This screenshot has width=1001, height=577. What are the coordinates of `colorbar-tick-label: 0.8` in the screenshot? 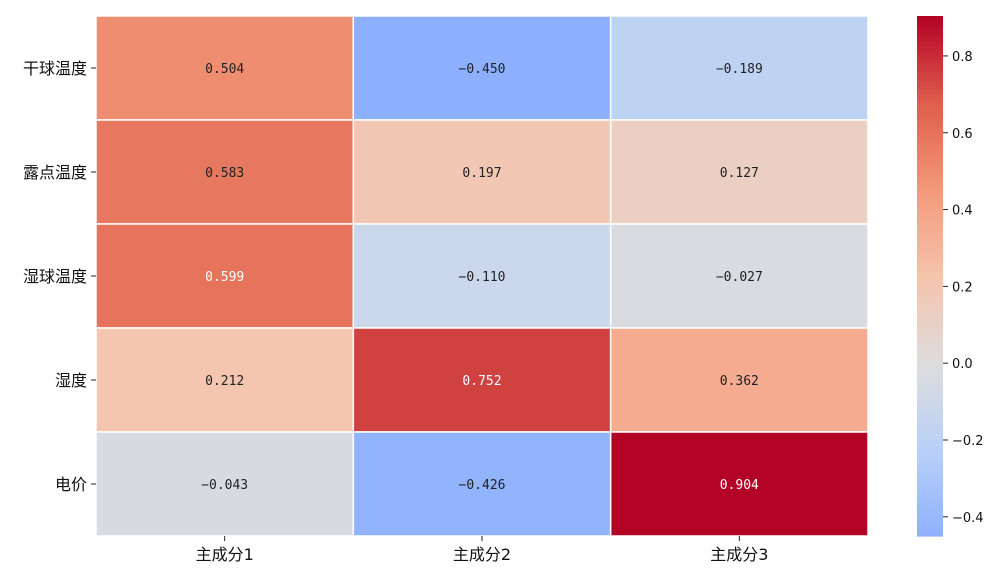 It's located at (962, 57).